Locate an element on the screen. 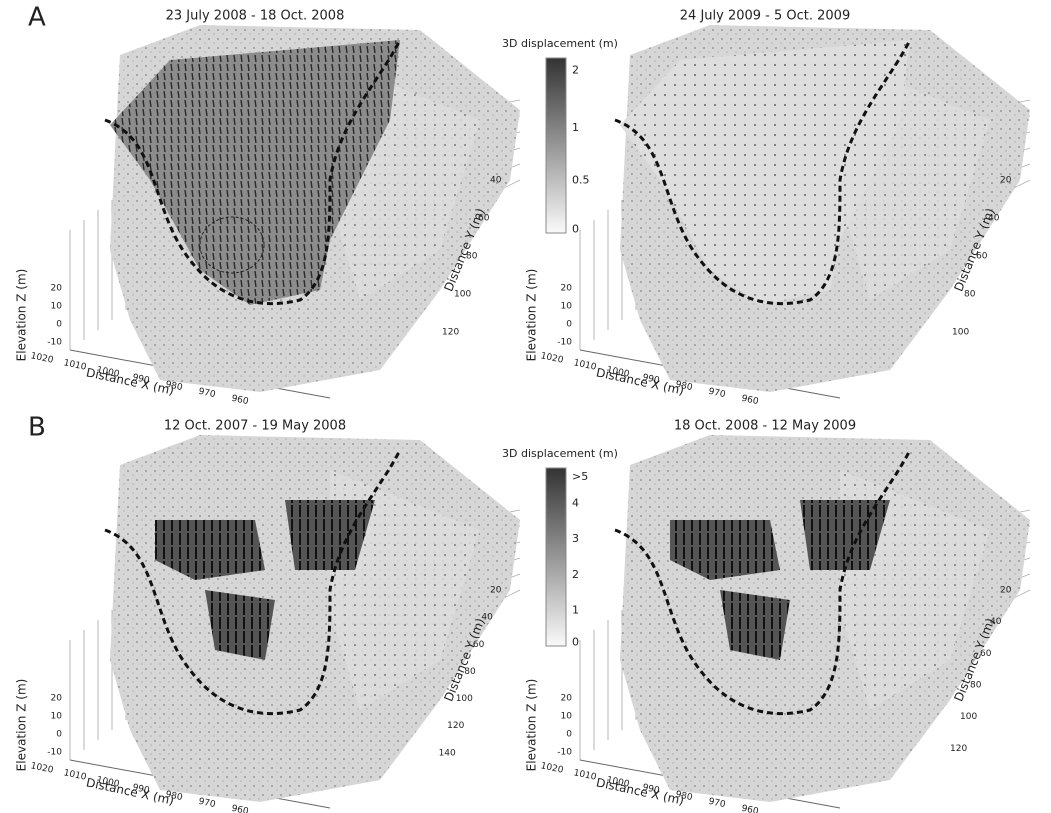  plot-title: 12 Oct. 2007 - 19 May 2008 is located at coordinates (255, 426).